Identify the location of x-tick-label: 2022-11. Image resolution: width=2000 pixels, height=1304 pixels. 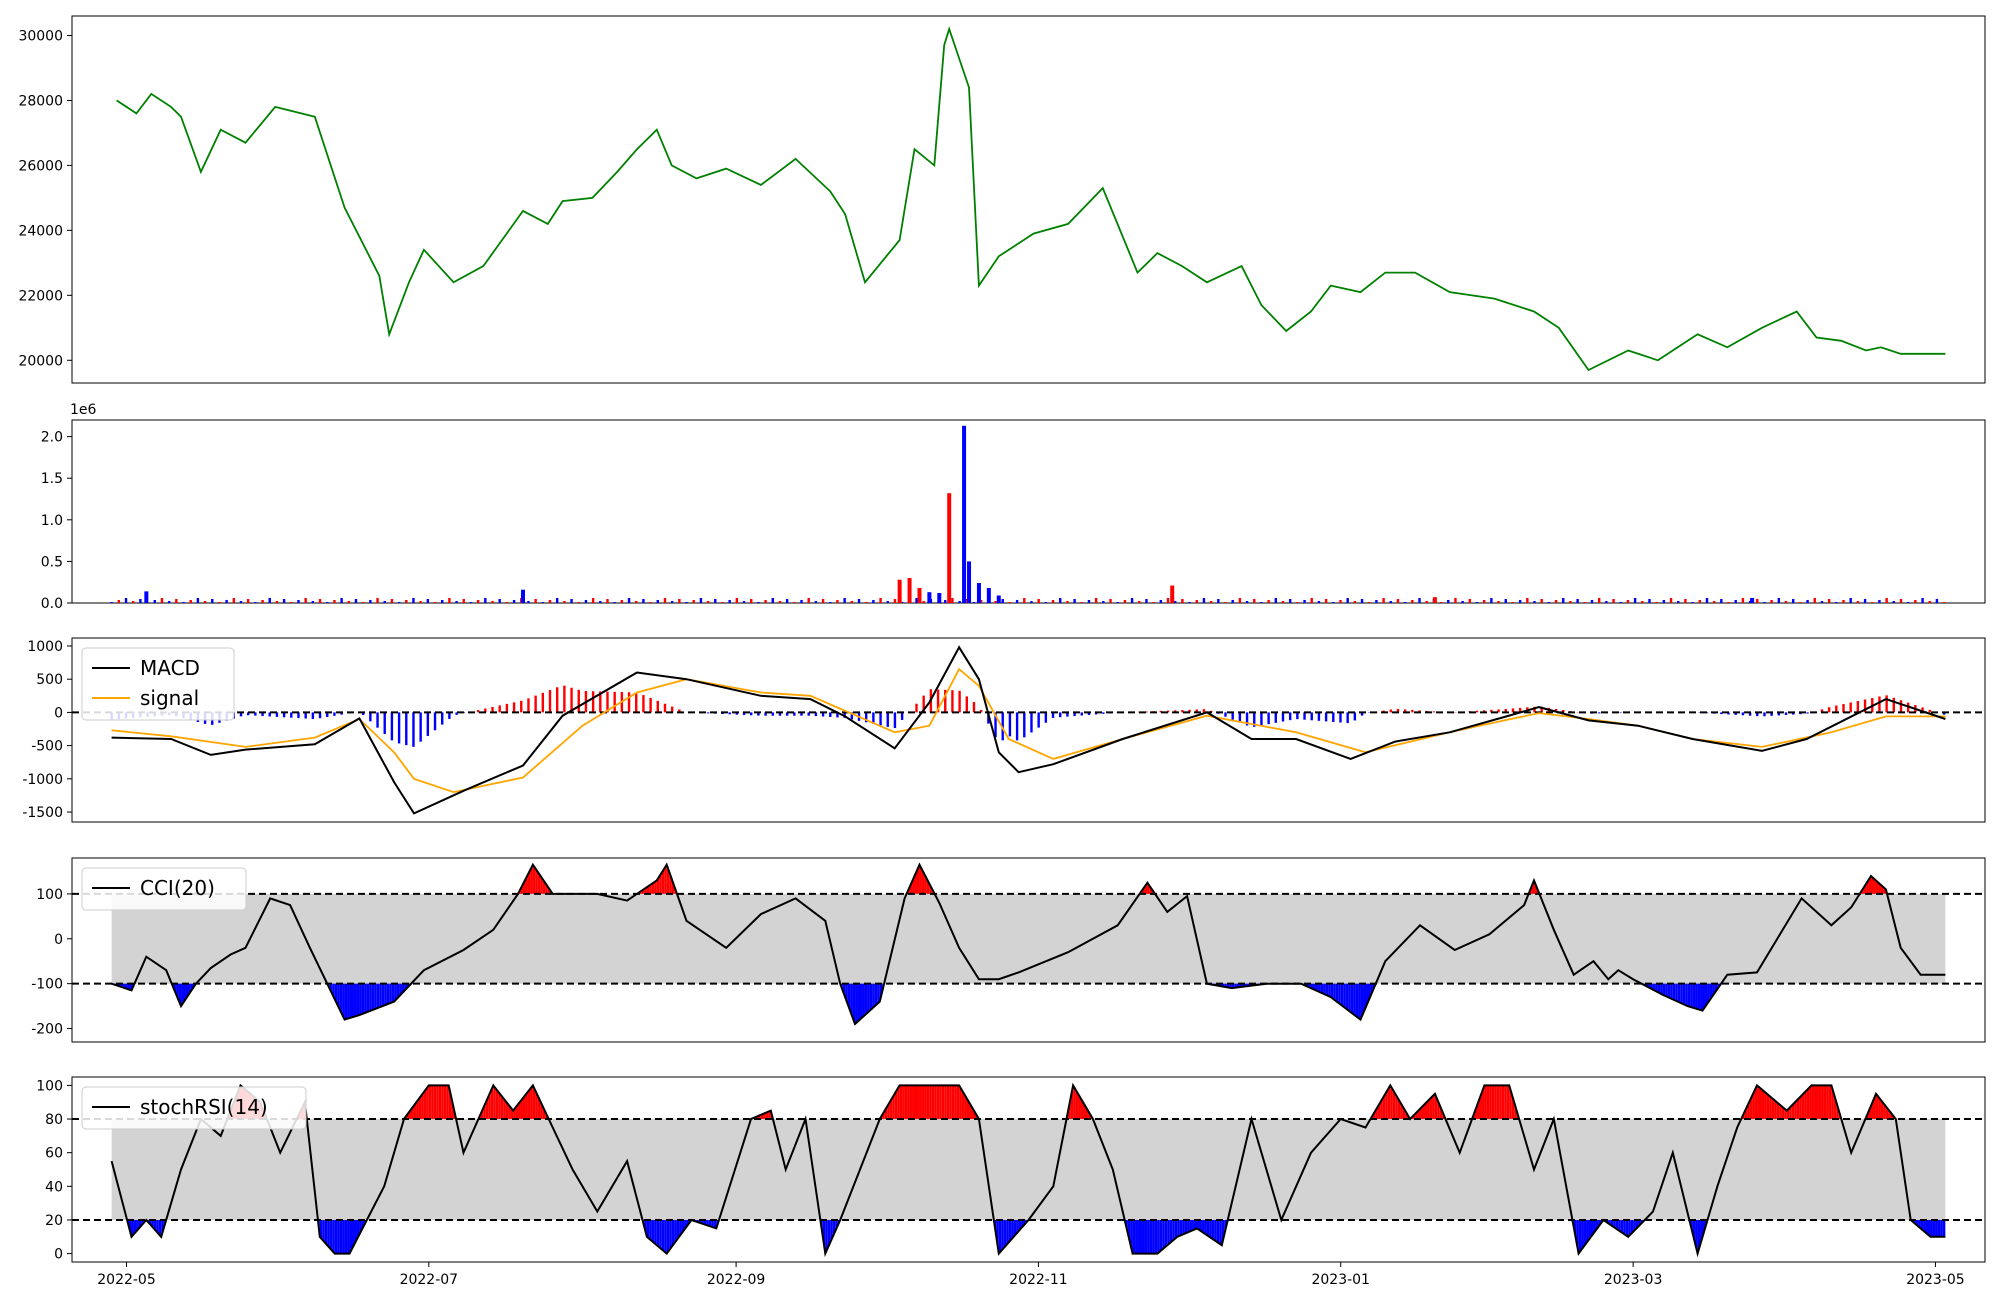
(1038, 1280).